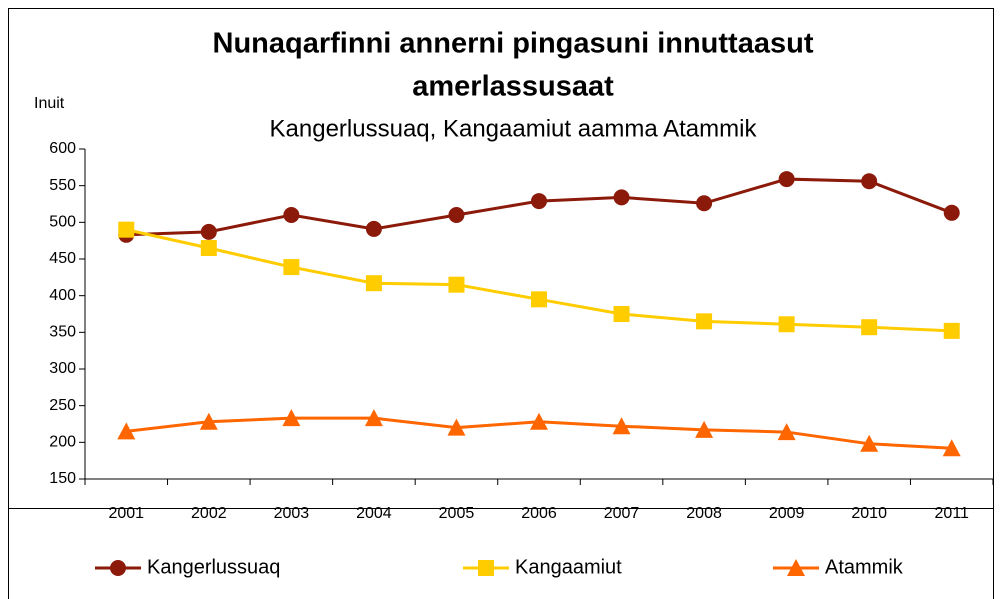 This screenshot has height=599, width=1002. Describe the element at coordinates (704, 513) in the screenshot. I see `x-tick-label: 2008` at that location.